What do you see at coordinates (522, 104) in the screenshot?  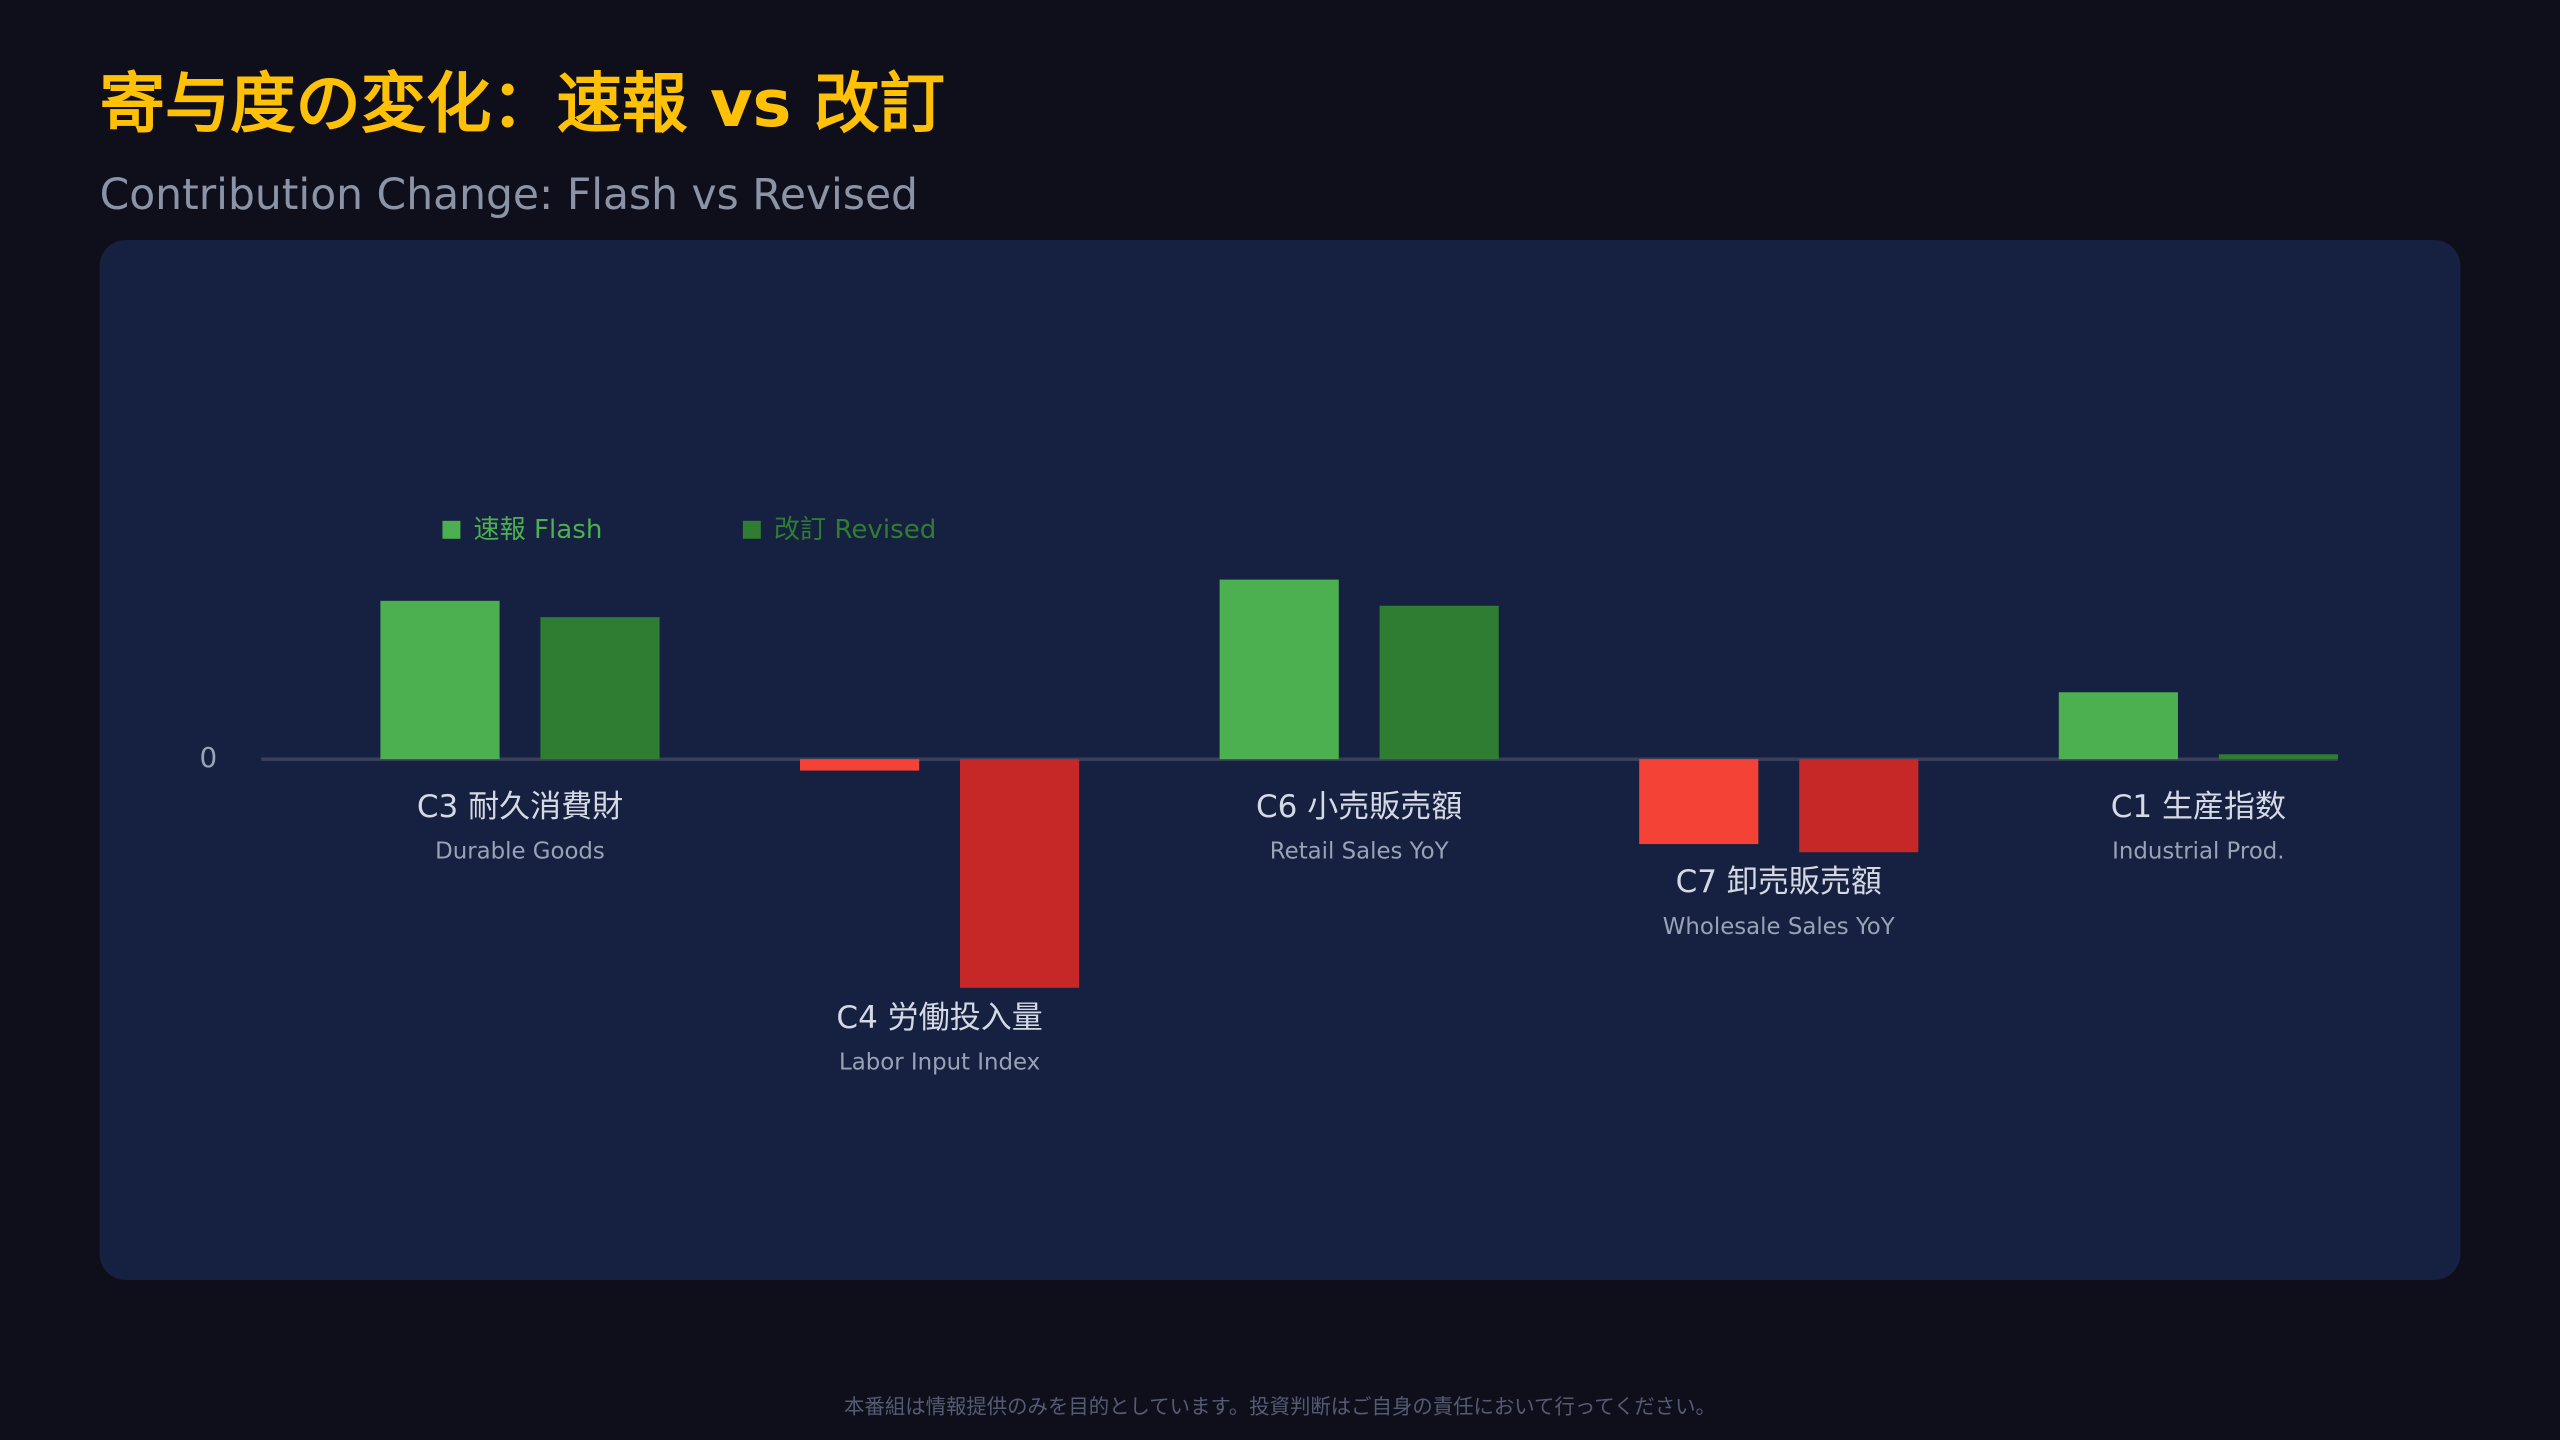 I see `chart-title: 寄与度の変化：速報 vs 改訂` at bounding box center [522, 104].